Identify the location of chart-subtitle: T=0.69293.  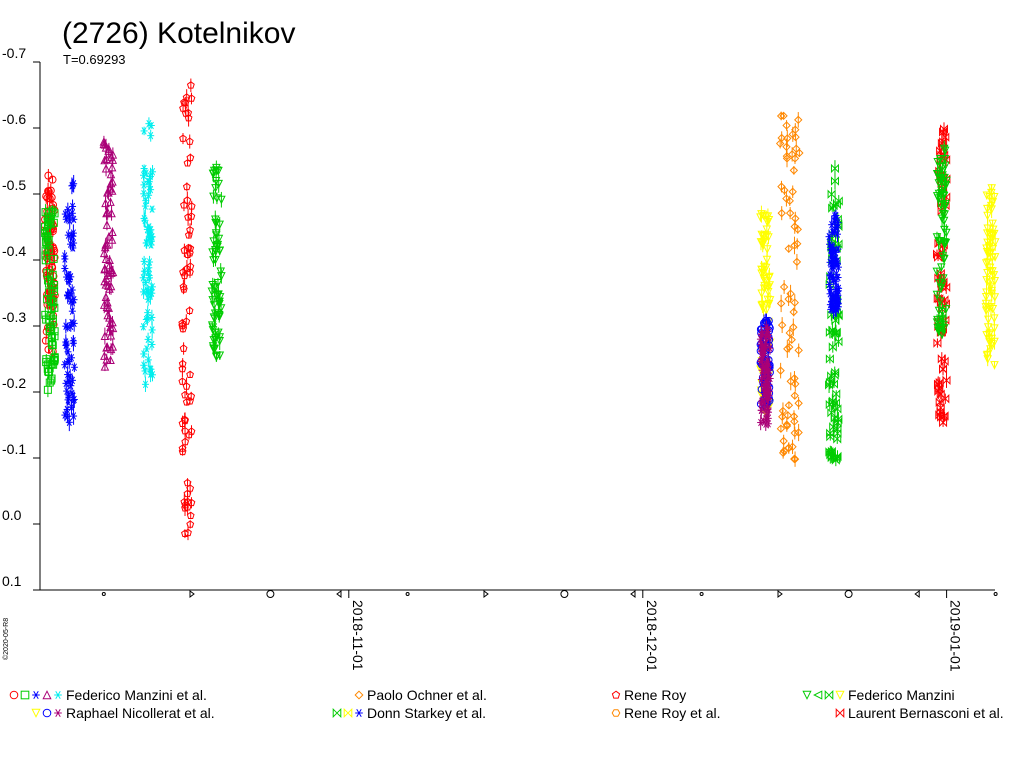
(94, 59).